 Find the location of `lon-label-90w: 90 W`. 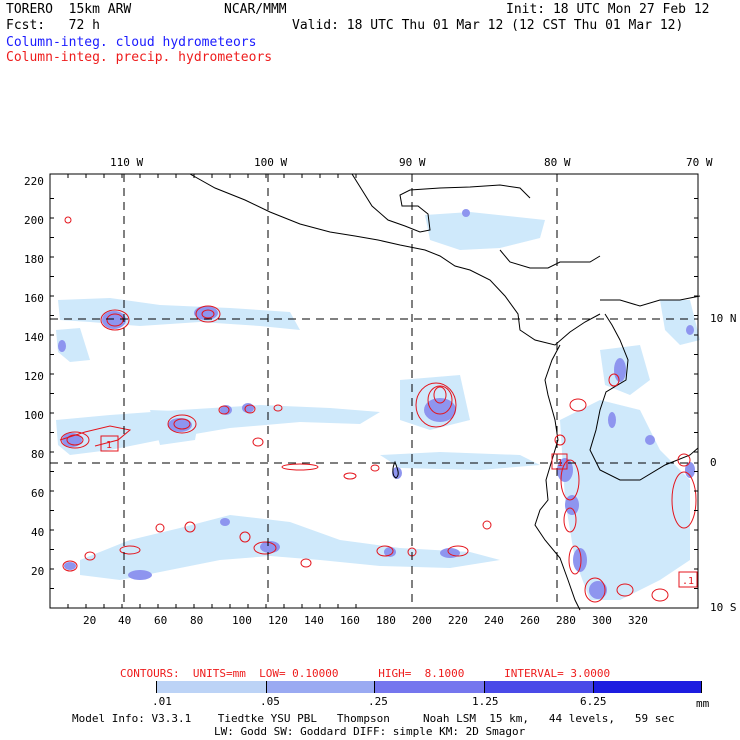

lon-label-90w: 90 W is located at coordinates (412, 162).